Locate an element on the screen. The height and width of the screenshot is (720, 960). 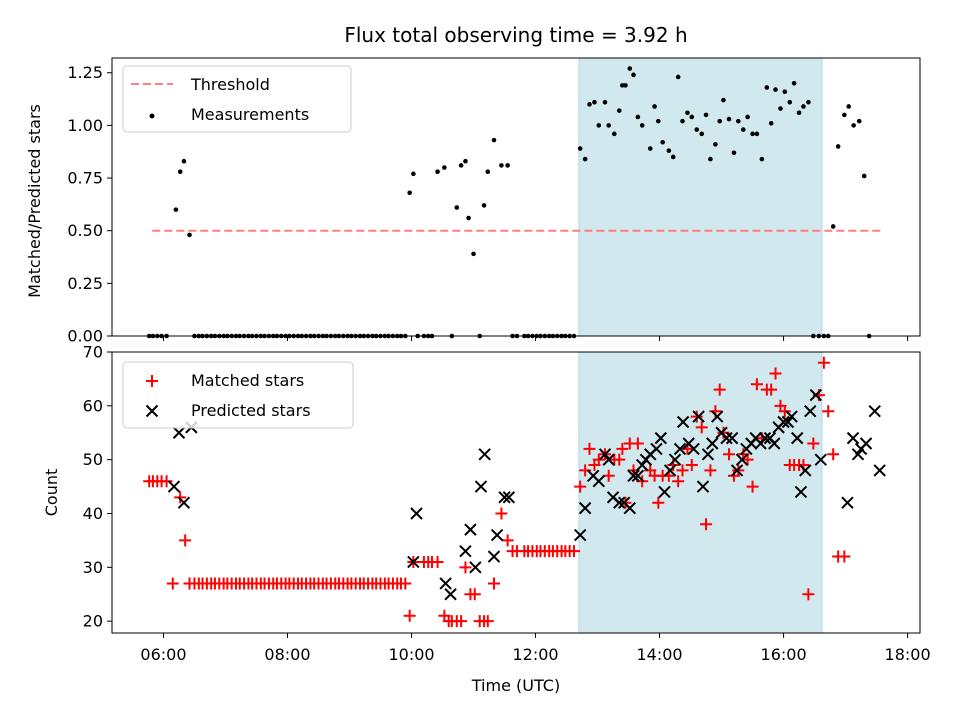
y-tick-label: 1.25 is located at coordinates (85, 72).